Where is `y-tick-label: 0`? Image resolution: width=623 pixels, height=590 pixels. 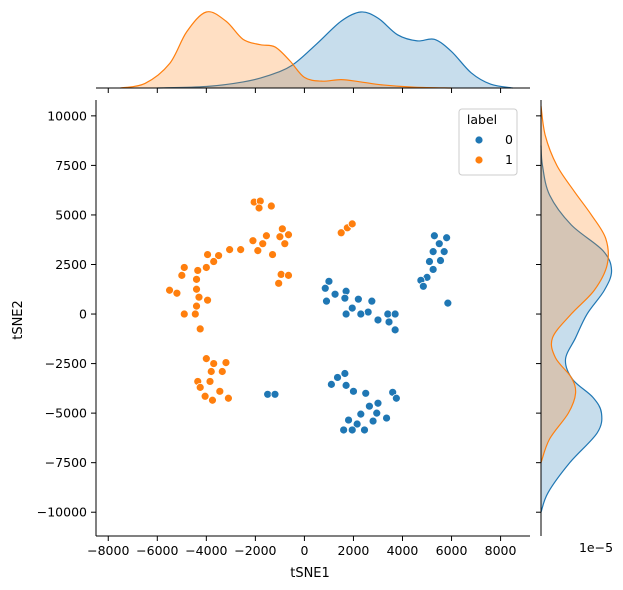
y-tick-label: 0 is located at coordinates (83, 314).